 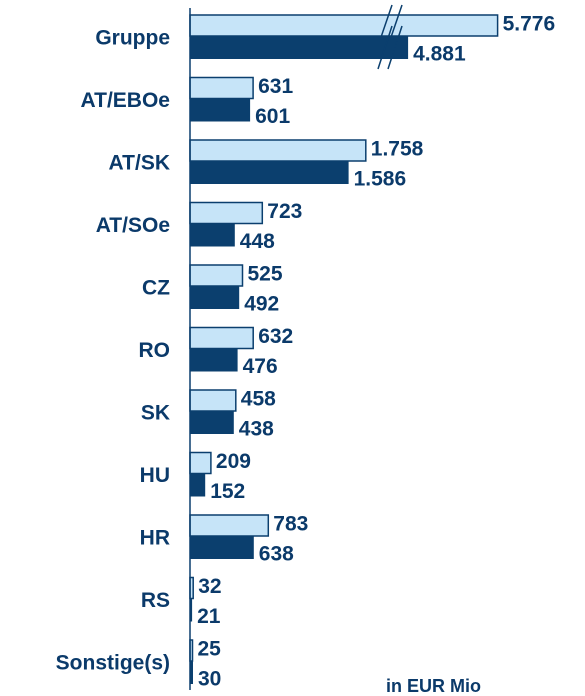 What do you see at coordinates (155, 413) in the screenshot?
I see `category-label: SK` at bounding box center [155, 413].